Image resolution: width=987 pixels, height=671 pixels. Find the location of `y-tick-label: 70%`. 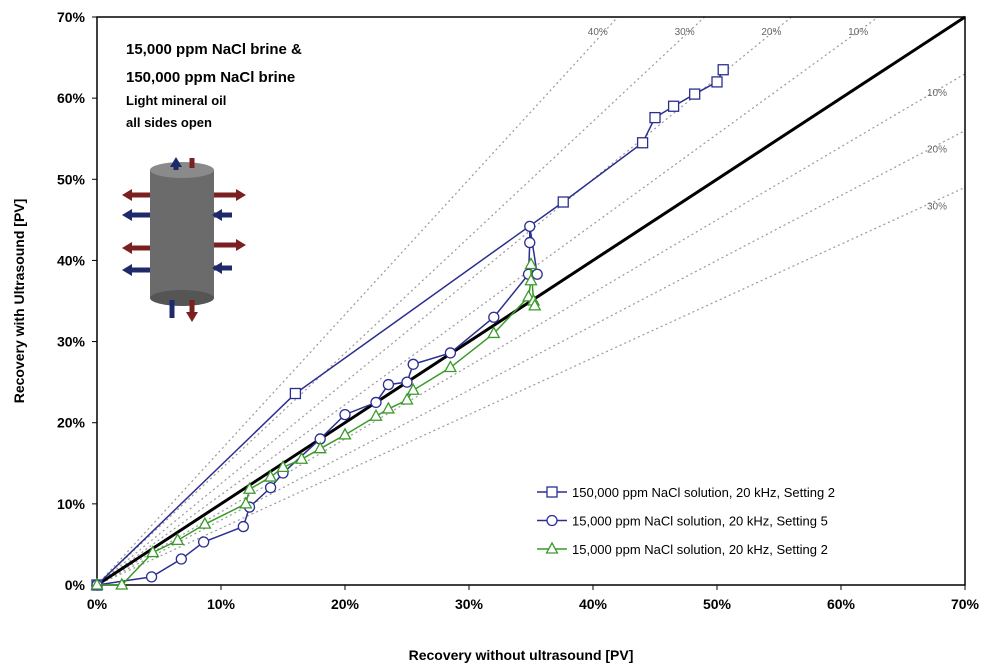

y-tick-label: 70% is located at coordinates (71, 17).